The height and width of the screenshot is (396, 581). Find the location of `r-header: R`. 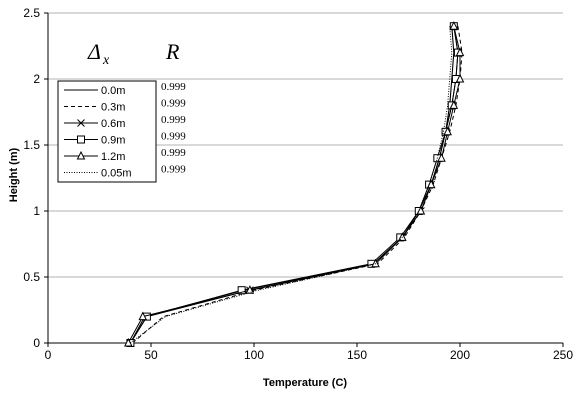

r-header: R is located at coordinates (172, 51).